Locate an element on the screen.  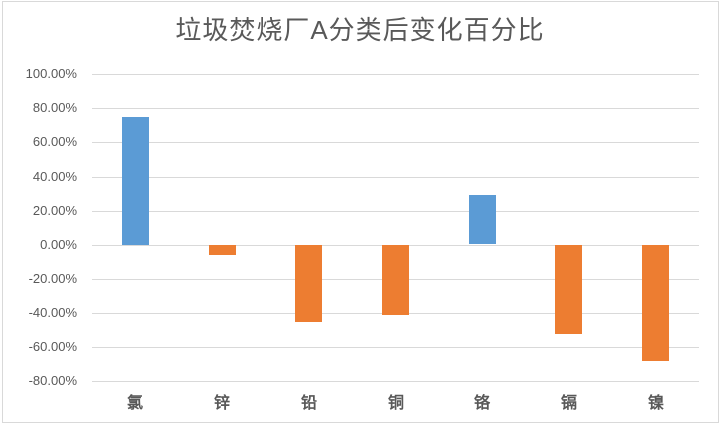
x-axis-category-label: 铅 is located at coordinates (308, 403).